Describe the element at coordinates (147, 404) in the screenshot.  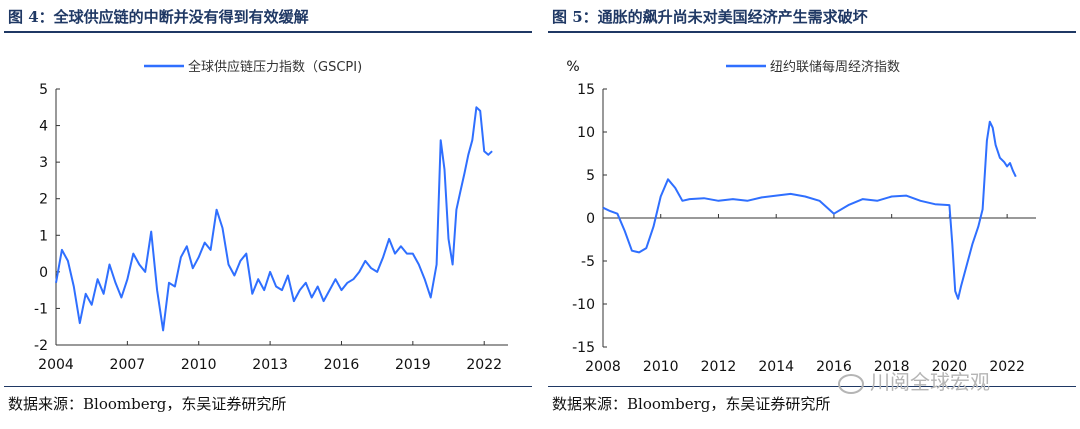
I see `figure-4-source: 数据来源：Bloomberg，东吴证券研究所` at that location.